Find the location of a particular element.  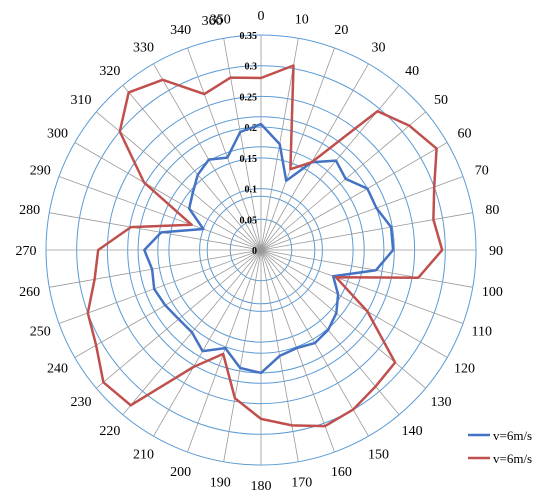

r-tick-label: 0.1 is located at coordinates (251, 190).